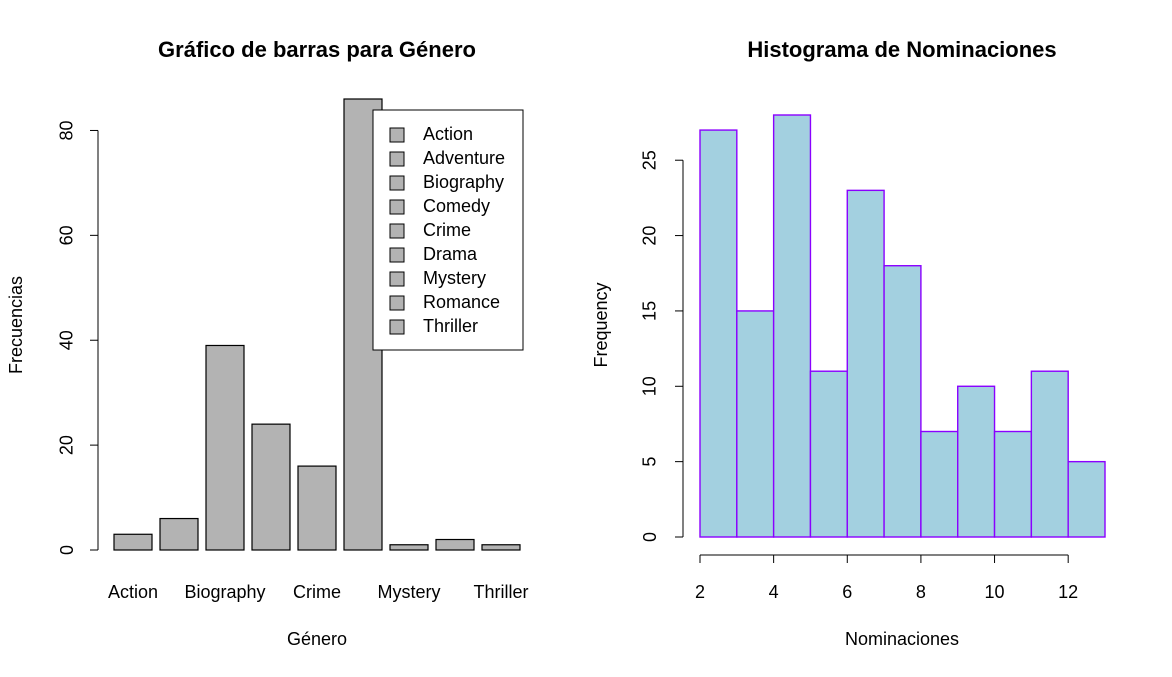 The width and height of the screenshot is (1172, 677). Describe the element at coordinates (847, 592) in the screenshot. I see `hist-x-tick-label: 6` at that location.